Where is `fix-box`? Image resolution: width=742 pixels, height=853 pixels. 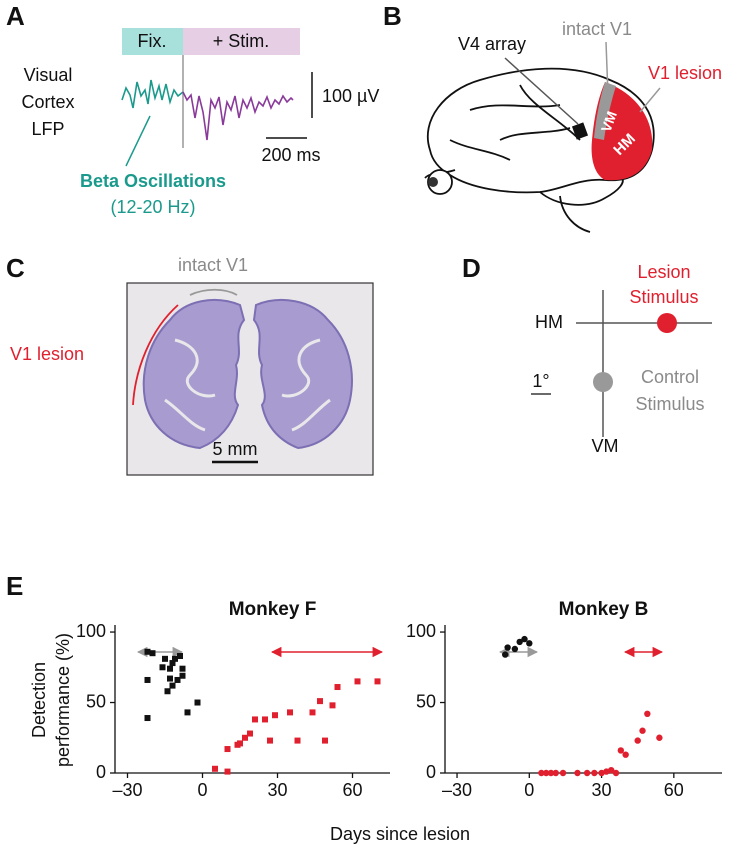 fix-box is located at coordinates (152, 41).